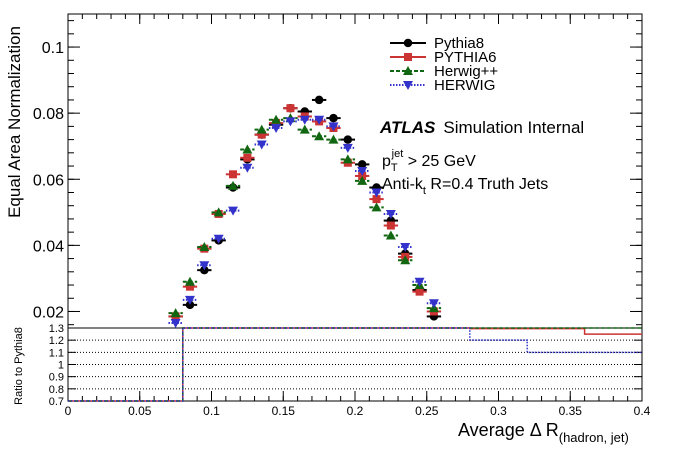 This screenshot has width=696, height=472. Describe the element at coordinates (56, 353) in the screenshot. I see `ratio-y-tick-label: 1.1` at that location.